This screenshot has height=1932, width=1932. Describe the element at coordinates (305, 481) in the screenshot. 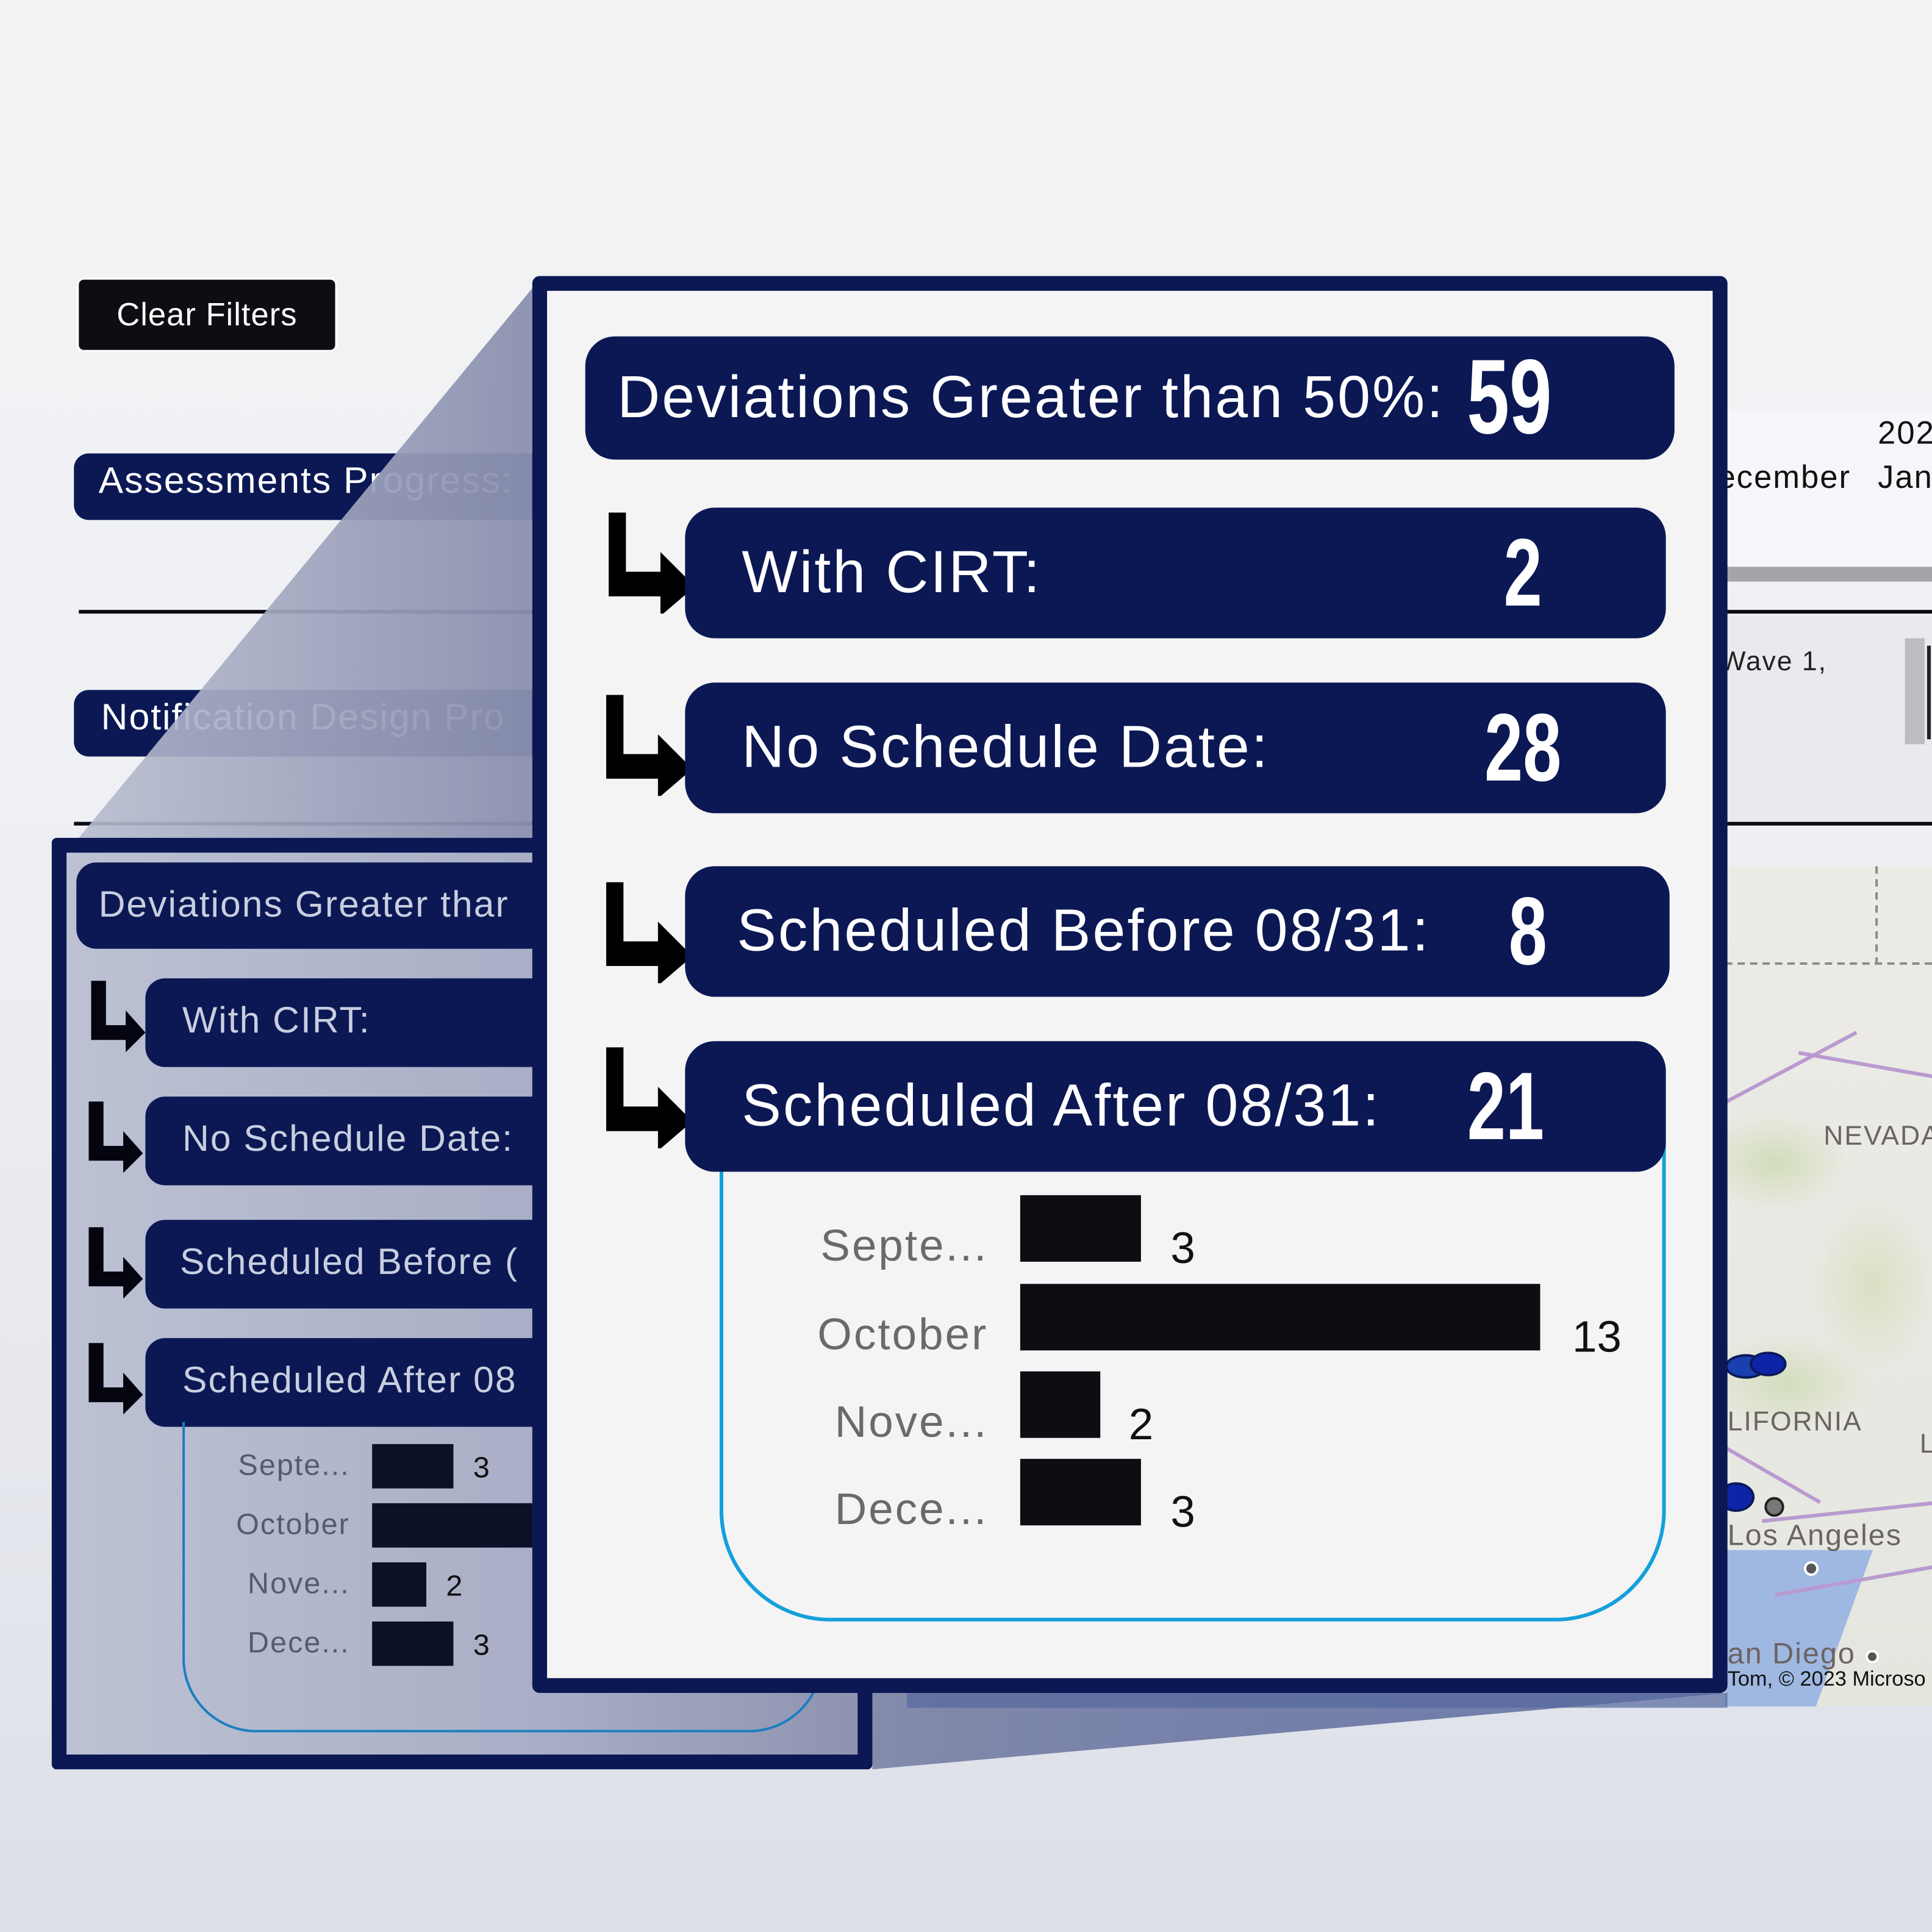

I see `assessments-progress-label: Assessments Progress:` at that location.